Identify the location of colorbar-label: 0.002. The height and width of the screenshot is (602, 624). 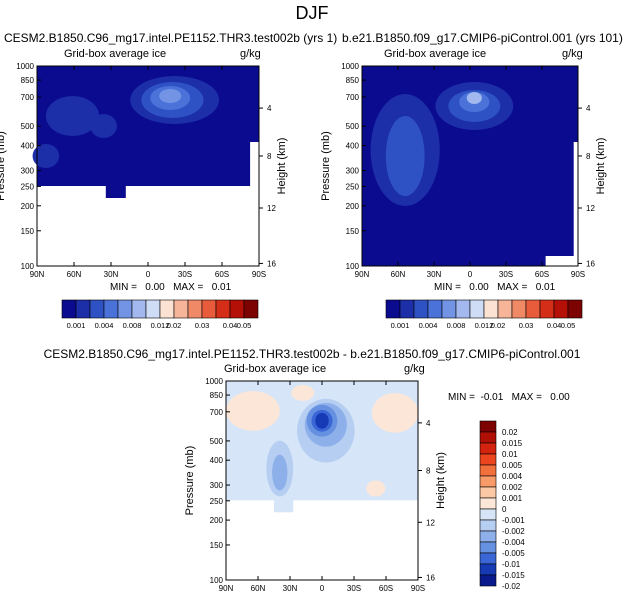
(512, 487).